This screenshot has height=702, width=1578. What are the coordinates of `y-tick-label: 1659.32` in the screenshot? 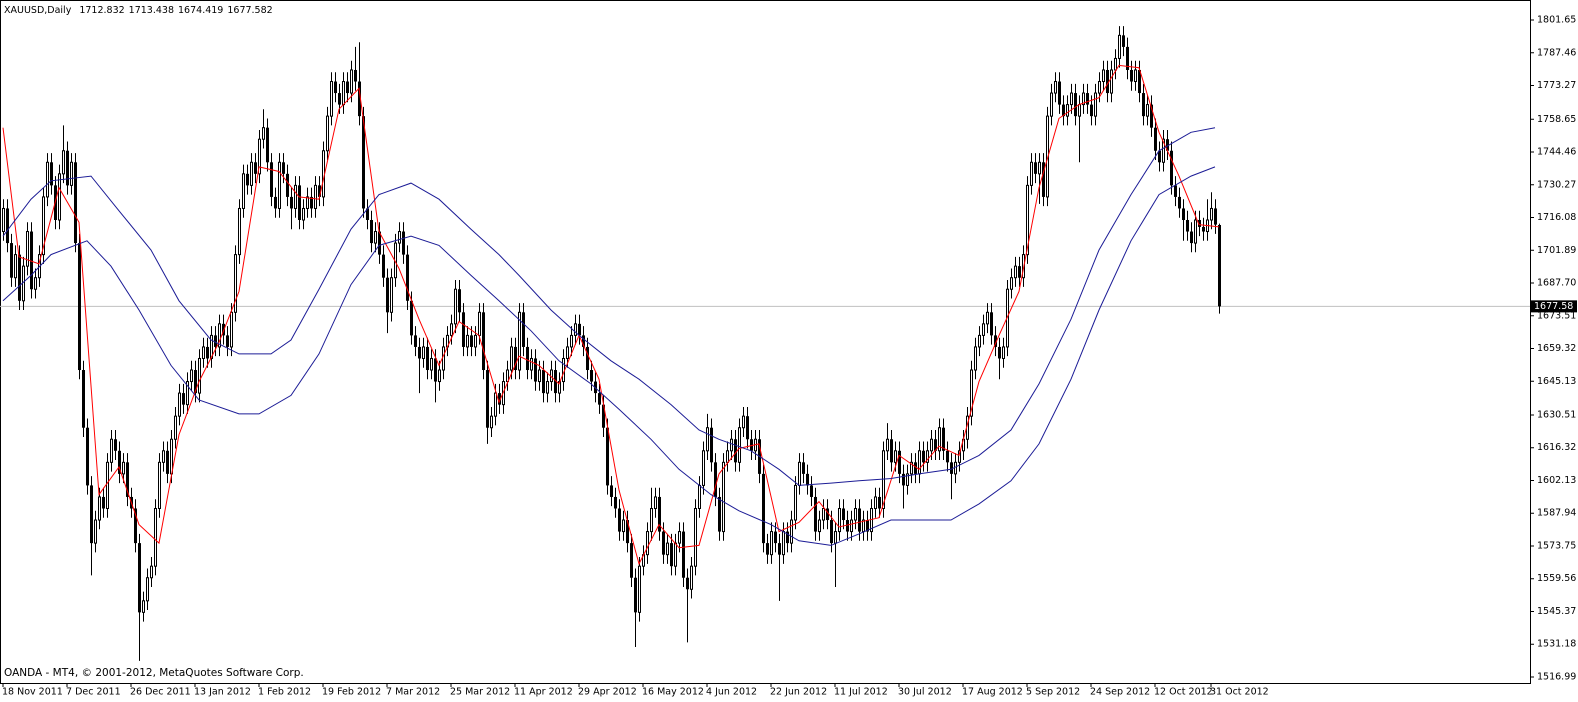 It's located at (1556, 348).